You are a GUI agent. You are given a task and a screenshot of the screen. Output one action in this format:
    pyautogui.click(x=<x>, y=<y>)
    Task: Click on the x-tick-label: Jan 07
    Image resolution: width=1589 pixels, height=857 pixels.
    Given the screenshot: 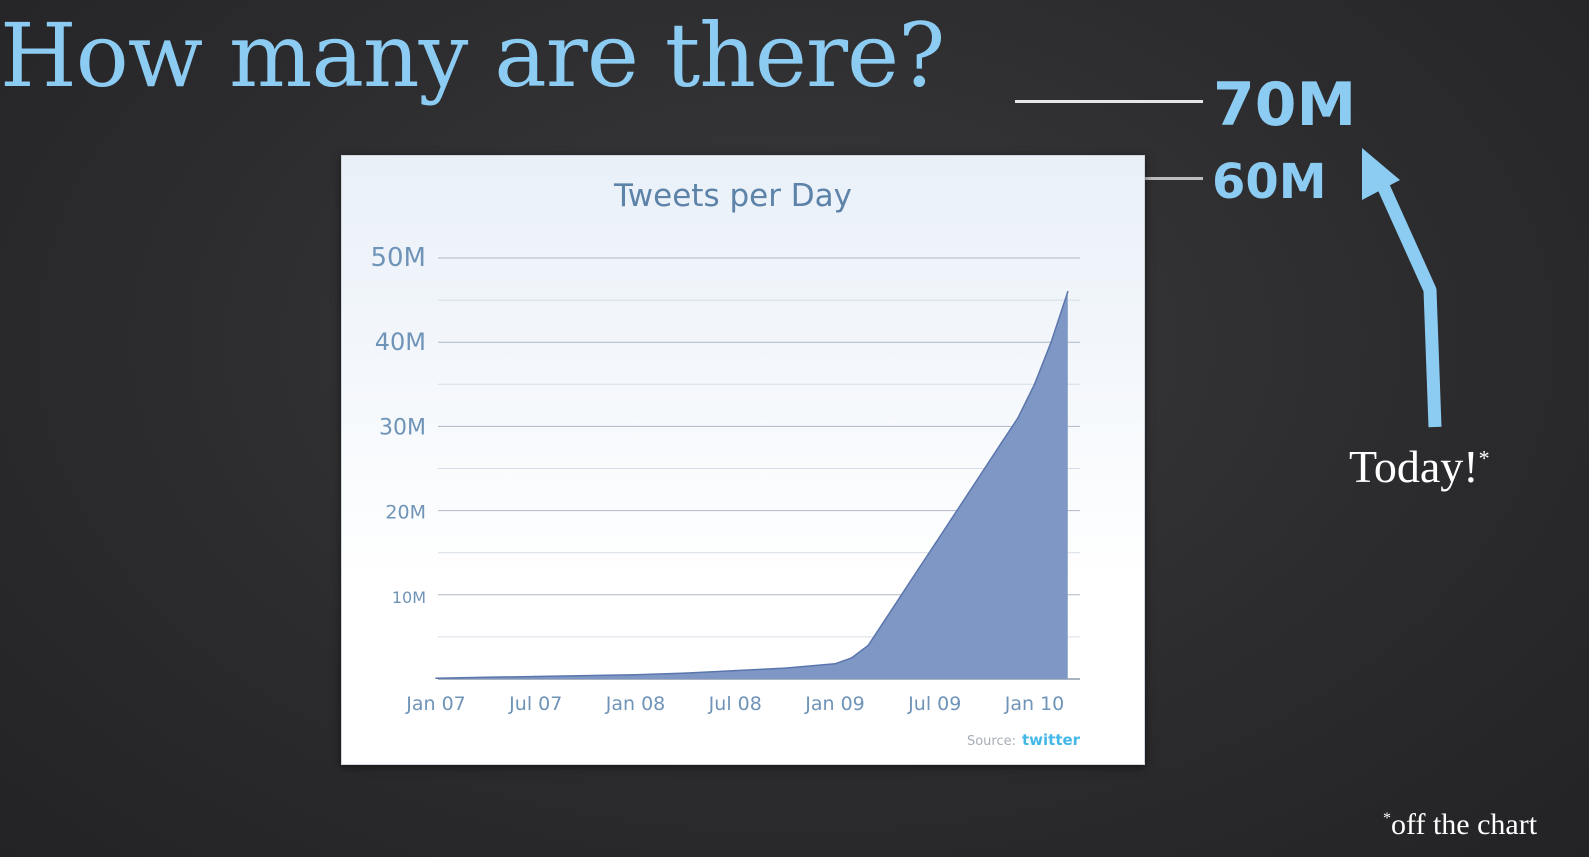 What is the action you would take?
    pyautogui.click(x=435, y=704)
    